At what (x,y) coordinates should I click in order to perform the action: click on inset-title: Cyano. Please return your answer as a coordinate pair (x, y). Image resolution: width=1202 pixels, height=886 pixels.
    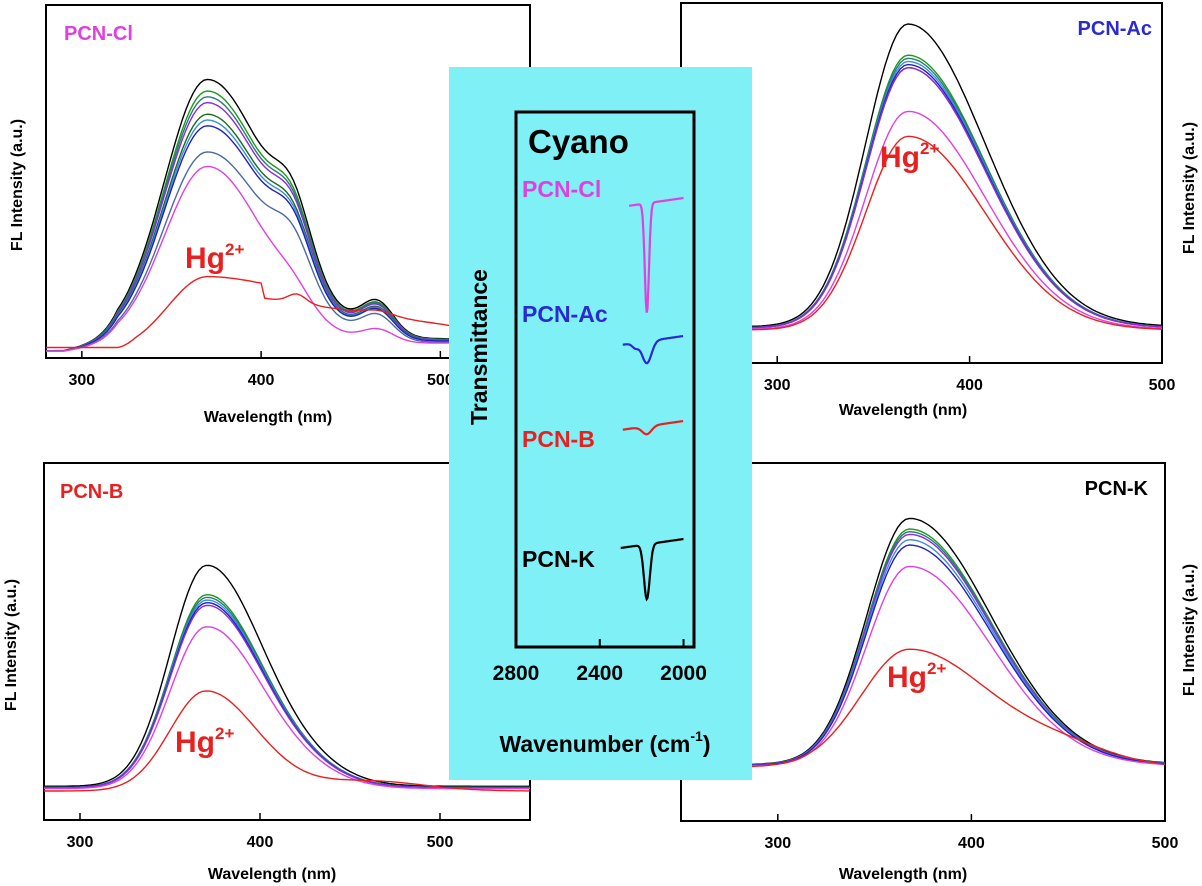
    Looking at the image, I should click on (578, 141).